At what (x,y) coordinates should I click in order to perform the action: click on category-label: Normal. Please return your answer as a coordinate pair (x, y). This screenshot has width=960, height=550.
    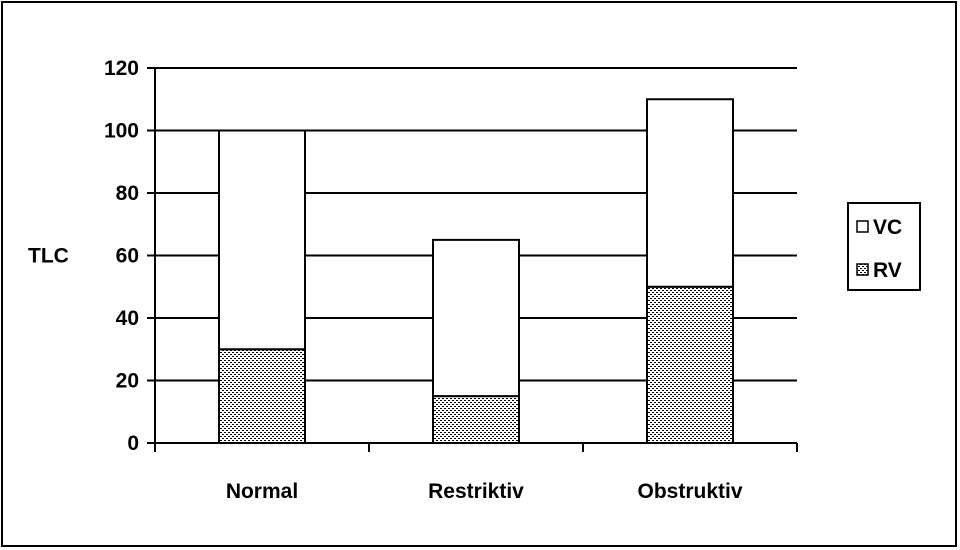
    Looking at the image, I should click on (262, 491).